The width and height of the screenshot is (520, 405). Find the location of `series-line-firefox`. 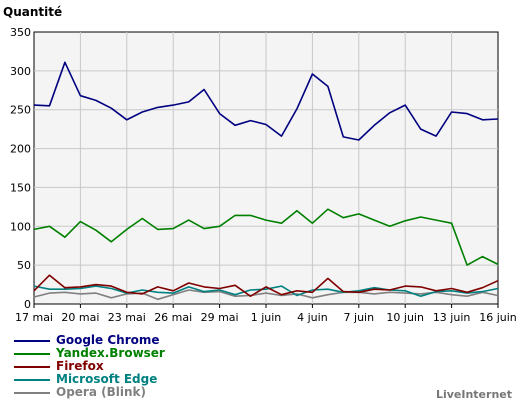

series-line-firefox is located at coordinates (266, 286).